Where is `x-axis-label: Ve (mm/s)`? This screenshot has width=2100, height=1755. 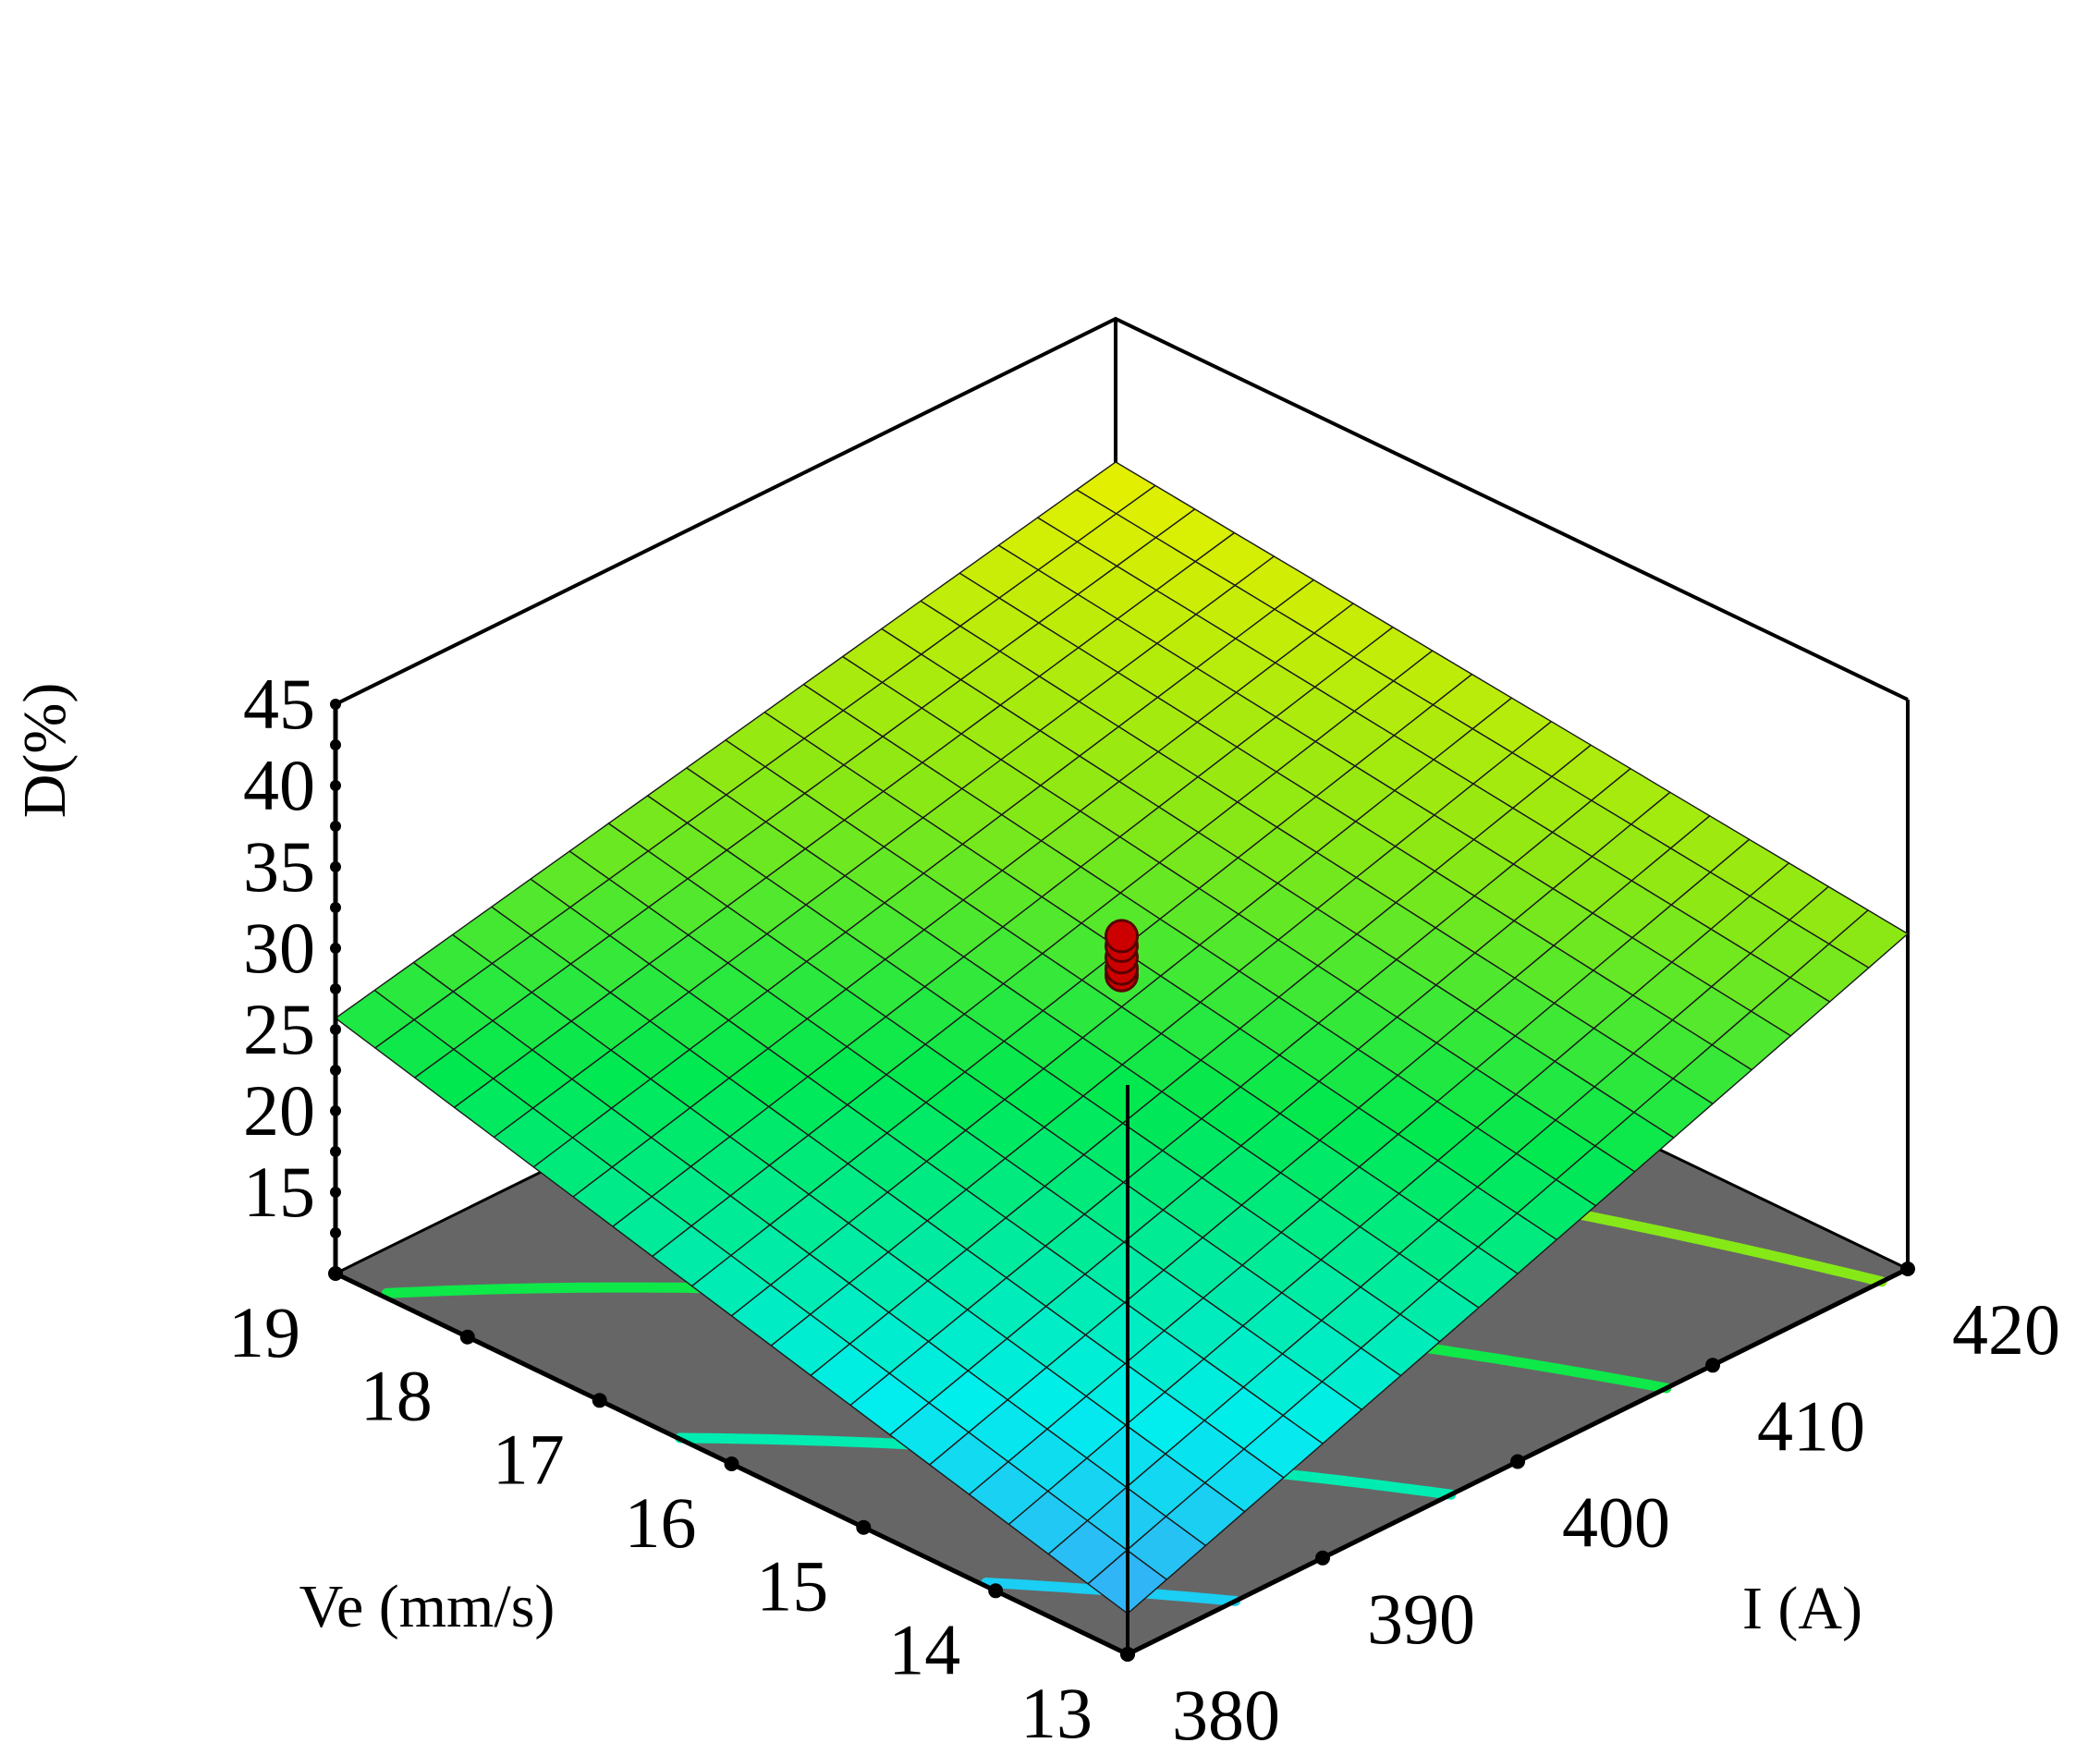 x-axis-label: Ve (mm/s) is located at coordinates (428, 1606).